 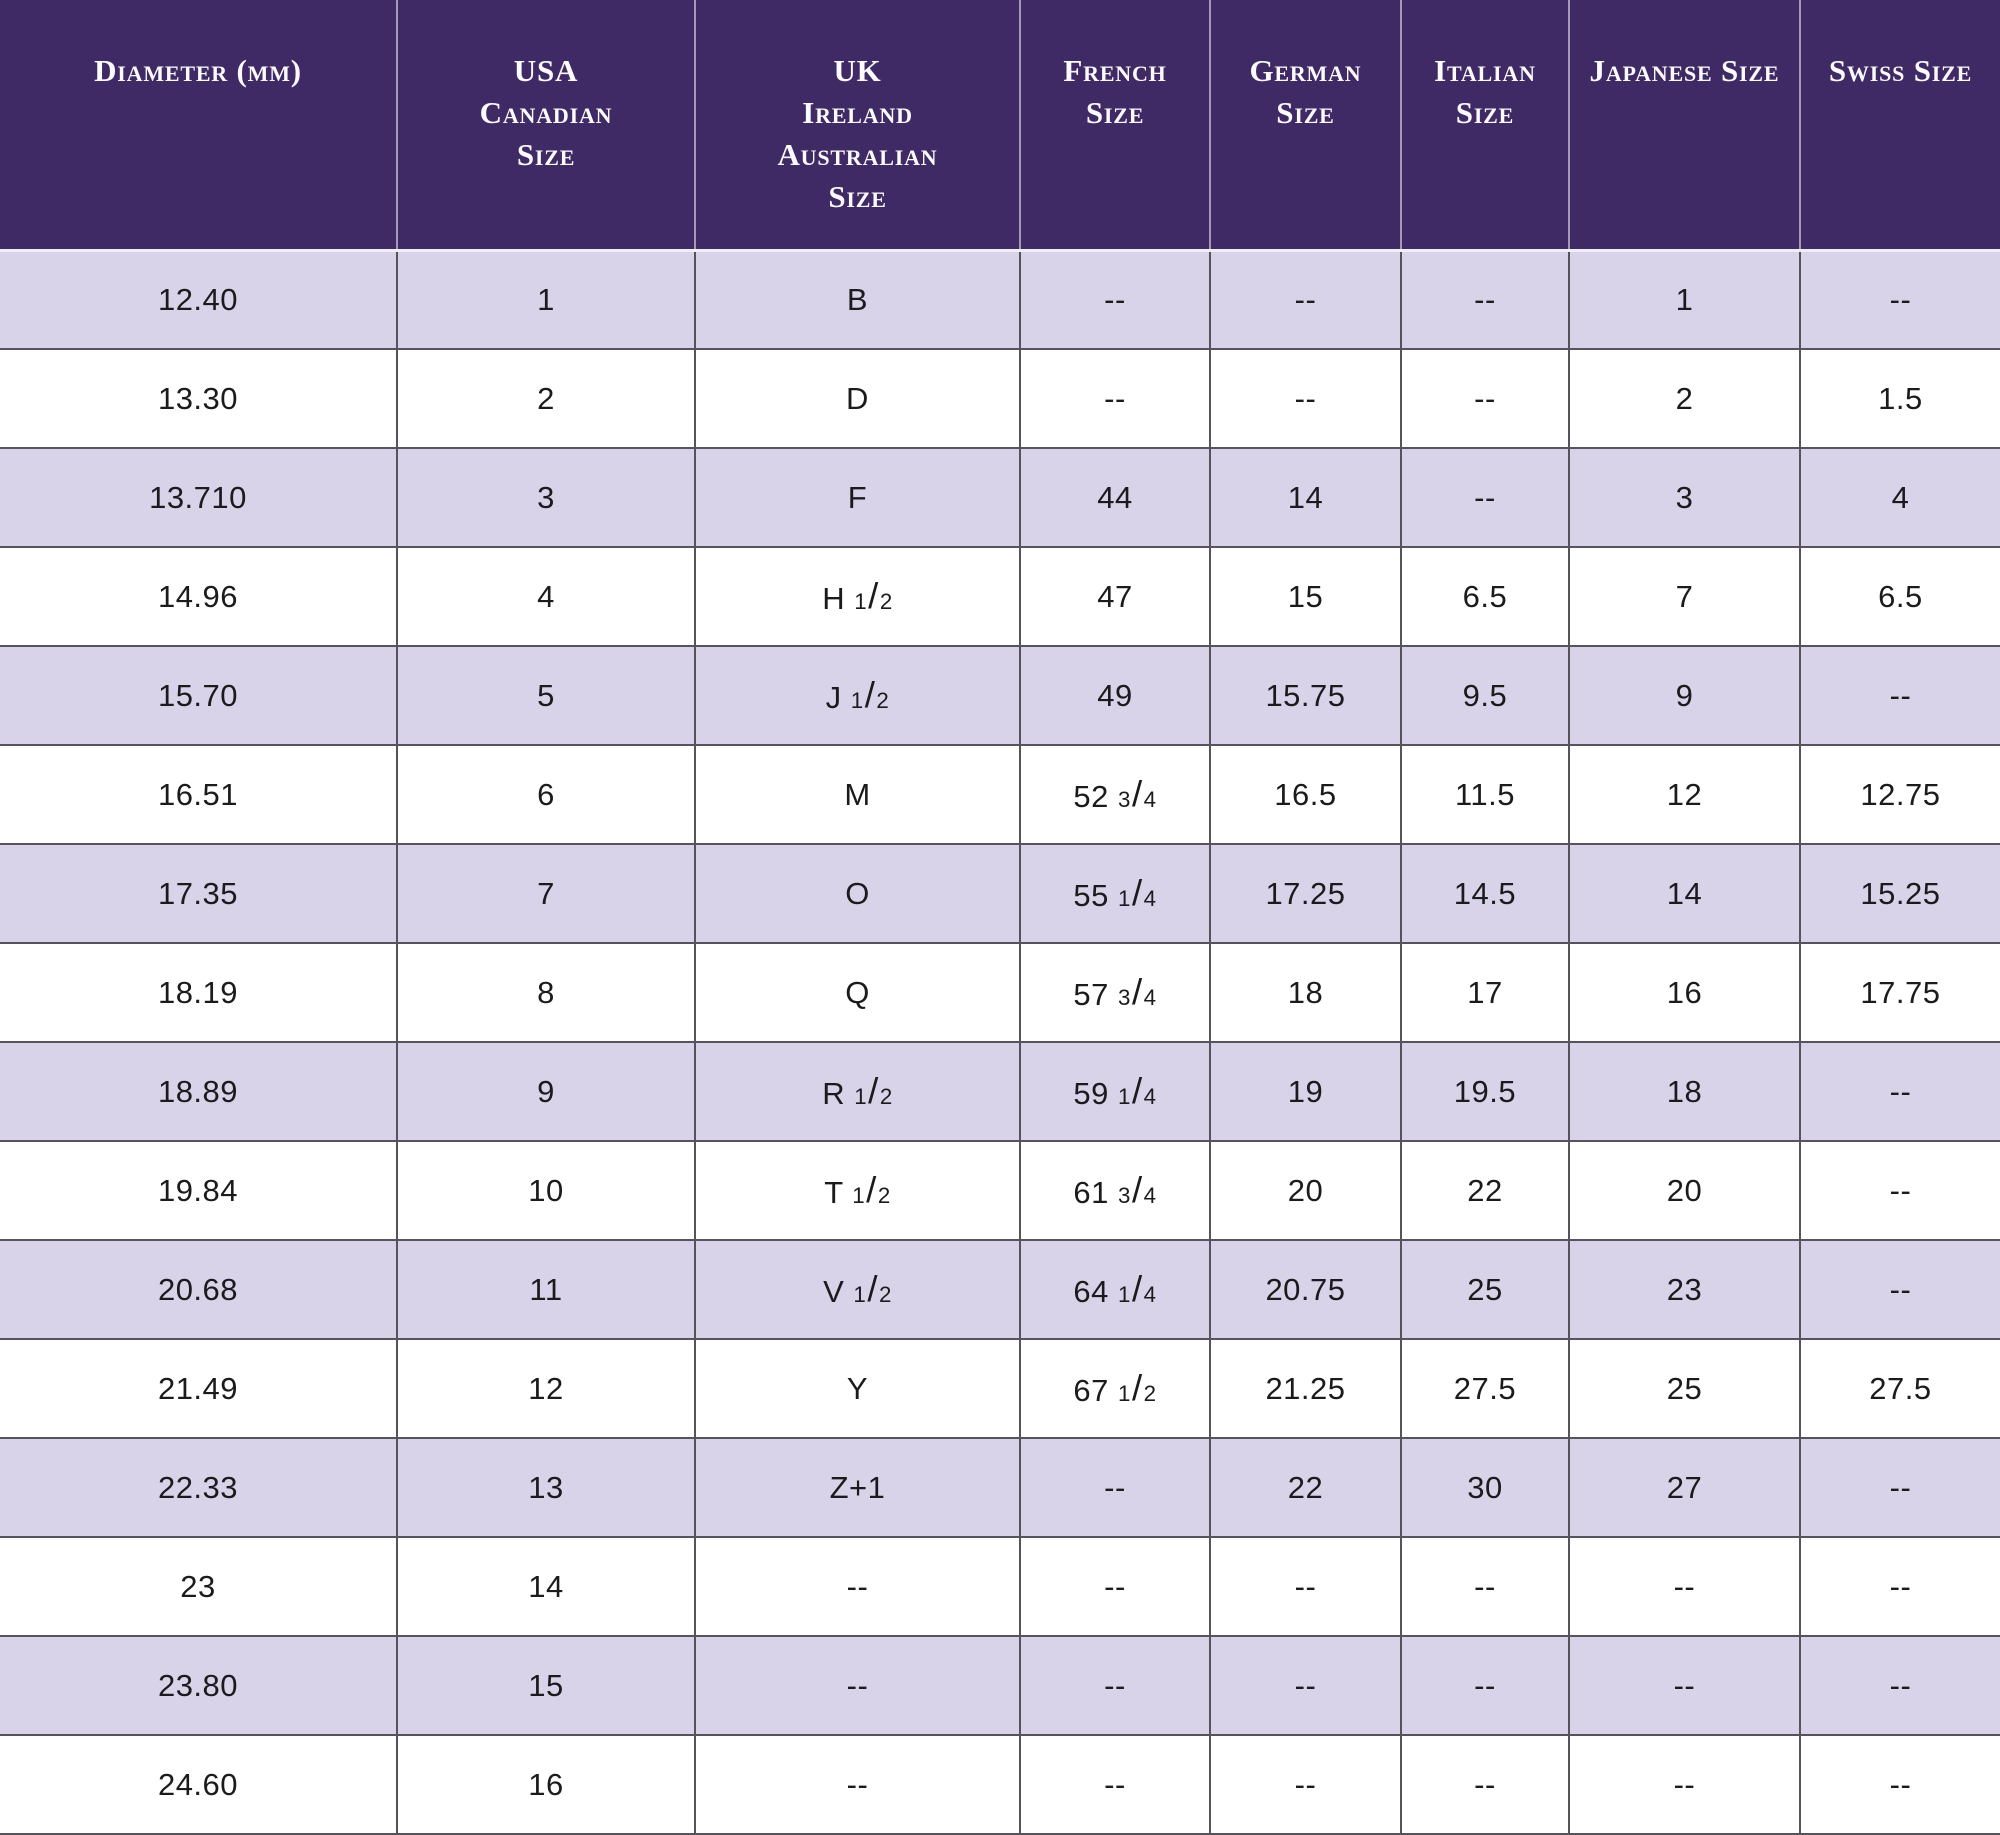 I want to click on cell-italian: 9.5, so click(x=1484, y=695).